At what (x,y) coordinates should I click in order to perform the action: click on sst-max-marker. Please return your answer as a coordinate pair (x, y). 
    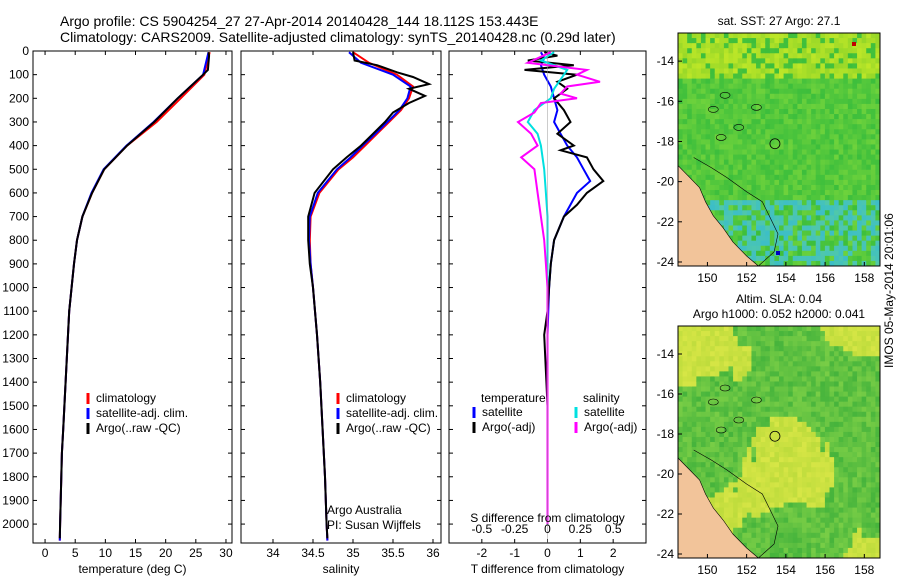
    Looking at the image, I should click on (854, 44).